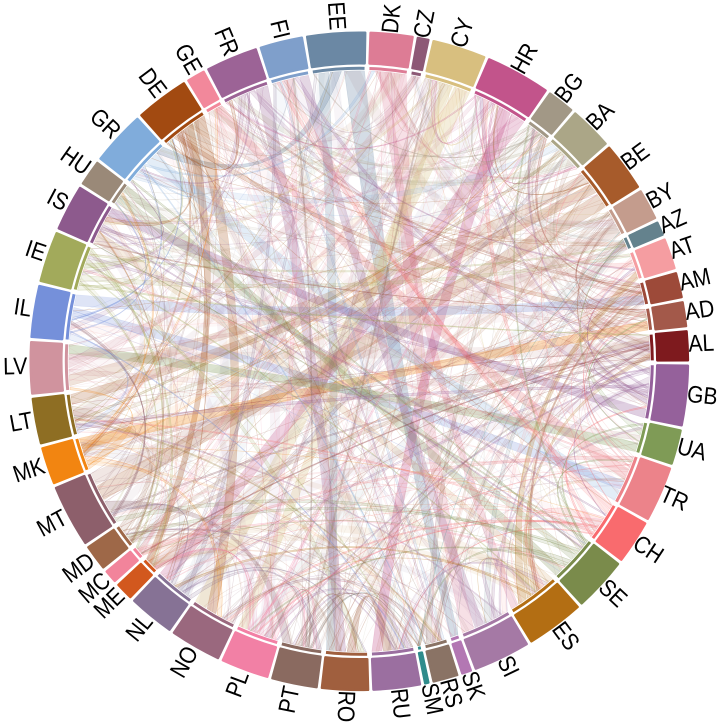  Describe the element at coordinates (400, 703) in the screenshot. I see `svg-text: RU` at that location.